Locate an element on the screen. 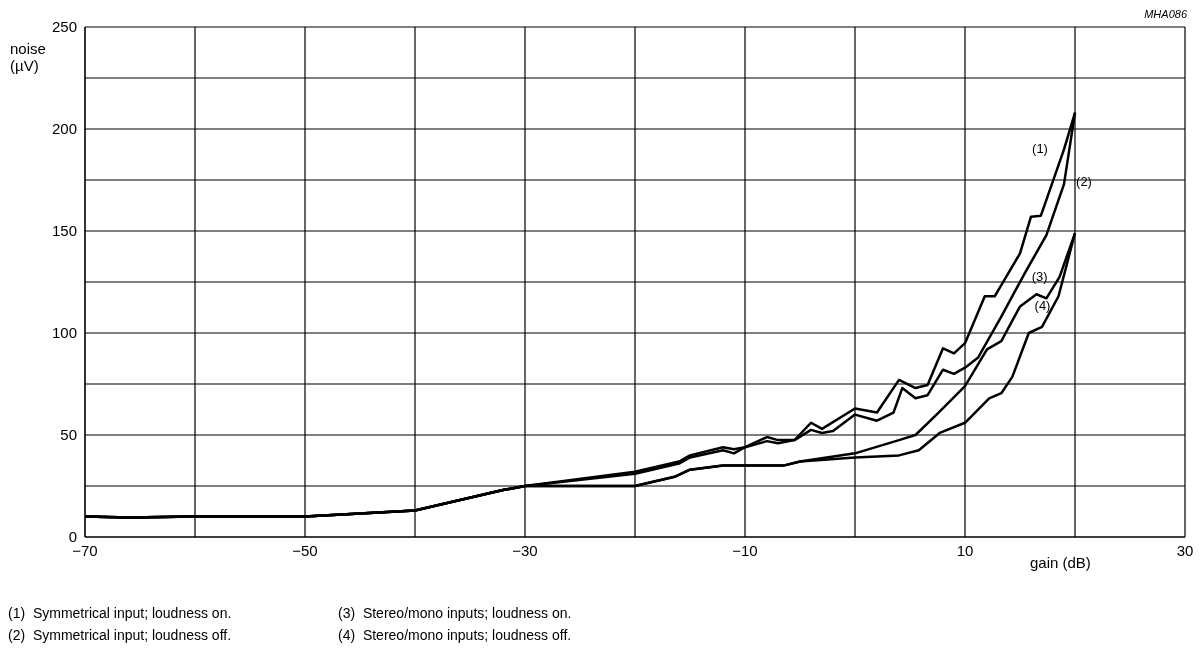 The width and height of the screenshot is (1203, 663). series-label: (4) is located at coordinates (1042, 306).